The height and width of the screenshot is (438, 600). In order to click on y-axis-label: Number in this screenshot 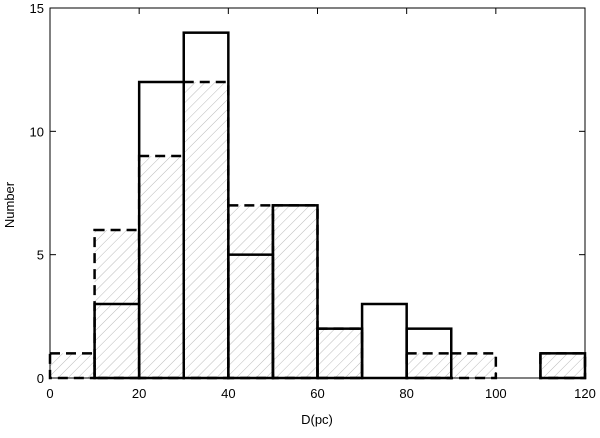, I will do `click(9, 204)`.